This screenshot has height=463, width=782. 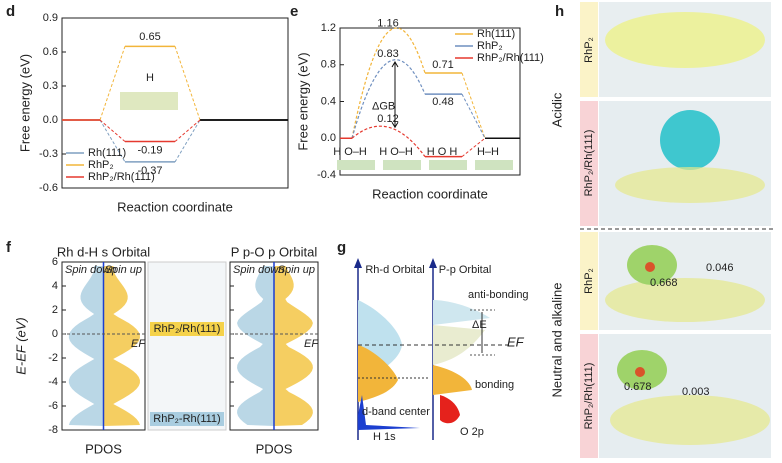 What do you see at coordinates (516, 341) in the screenshot?
I see `label: EF` at bounding box center [516, 341].